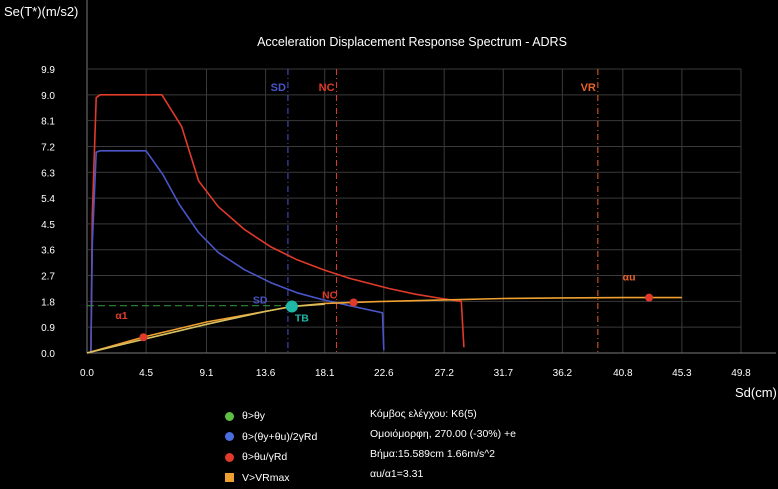  What do you see at coordinates (563, 373) in the screenshot?
I see `x-tick-label: 36.2` at bounding box center [563, 373].